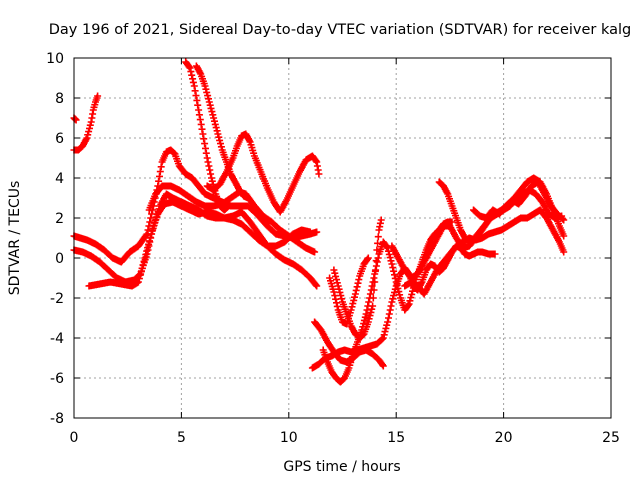  Describe the element at coordinates (55, 59) in the screenshot. I see `y-tick-label: 10` at that location.